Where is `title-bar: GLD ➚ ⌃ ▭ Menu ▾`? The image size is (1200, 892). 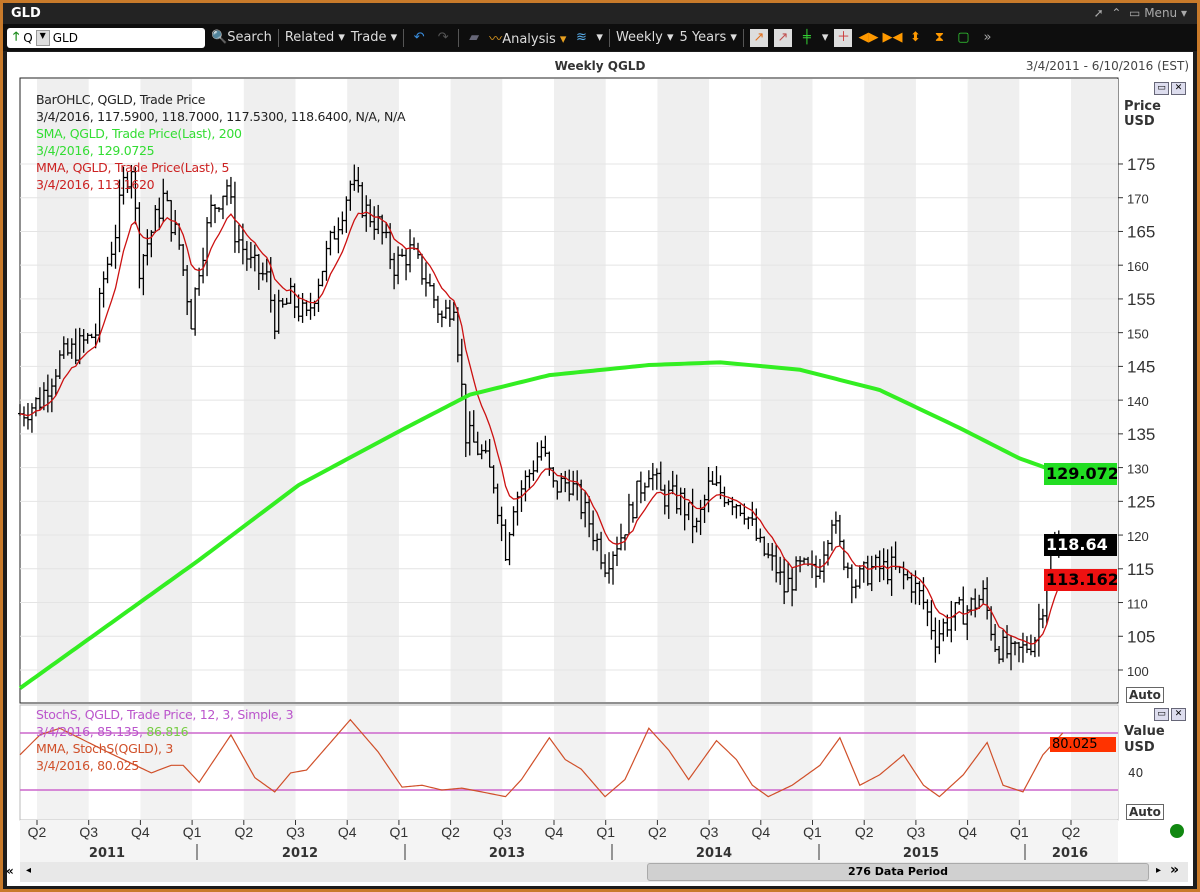
title-bar: GLD ➚ ⌃ ▭ Menu ▾ is located at coordinates (600, 13).